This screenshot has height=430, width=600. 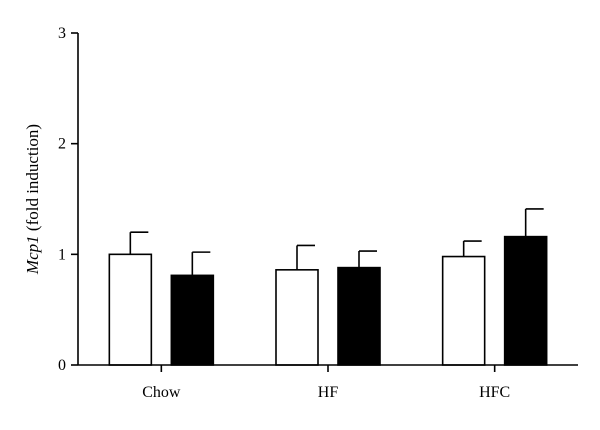 I want to click on x-ticks-group: Chow HF HFC, so click(x=326, y=383).